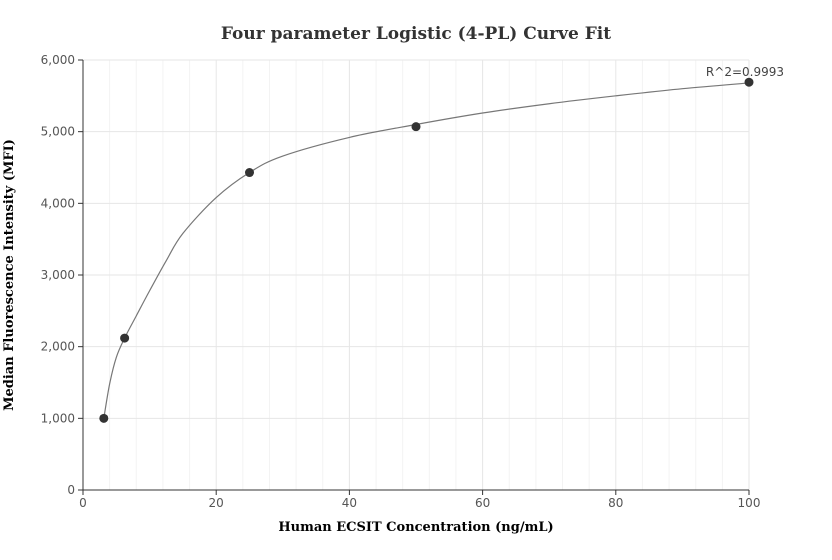  What do you see at coordinates (349, 503) in the screenshot?
I see `x-tick-label: 40` at bounding box center [349, 503].